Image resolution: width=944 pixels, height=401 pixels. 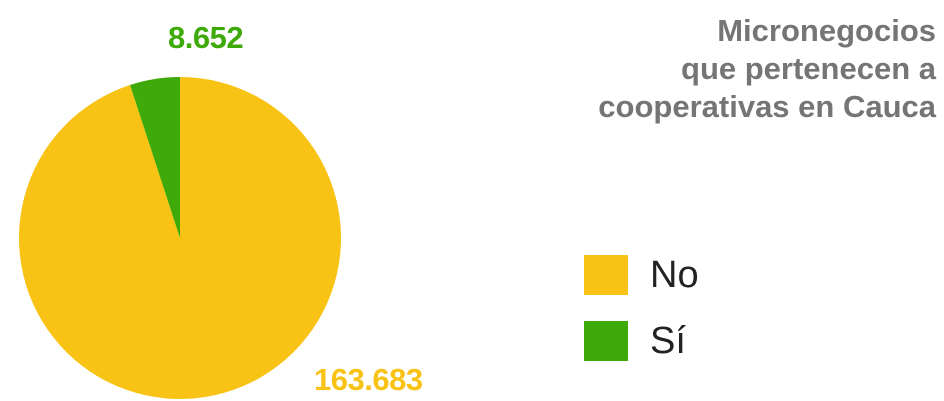 I want to click on legend-item-si: Sí, so click(x=641, y=340).